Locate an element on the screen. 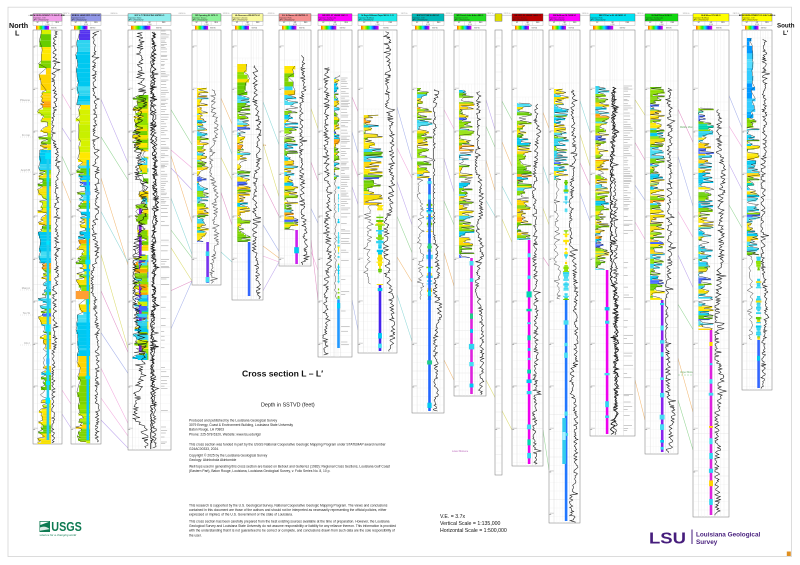 The height and width of the screenshot is (565, 800). svg-text: BOP B ST GB SL 4501 #1 is located at coordinates (428, 15).